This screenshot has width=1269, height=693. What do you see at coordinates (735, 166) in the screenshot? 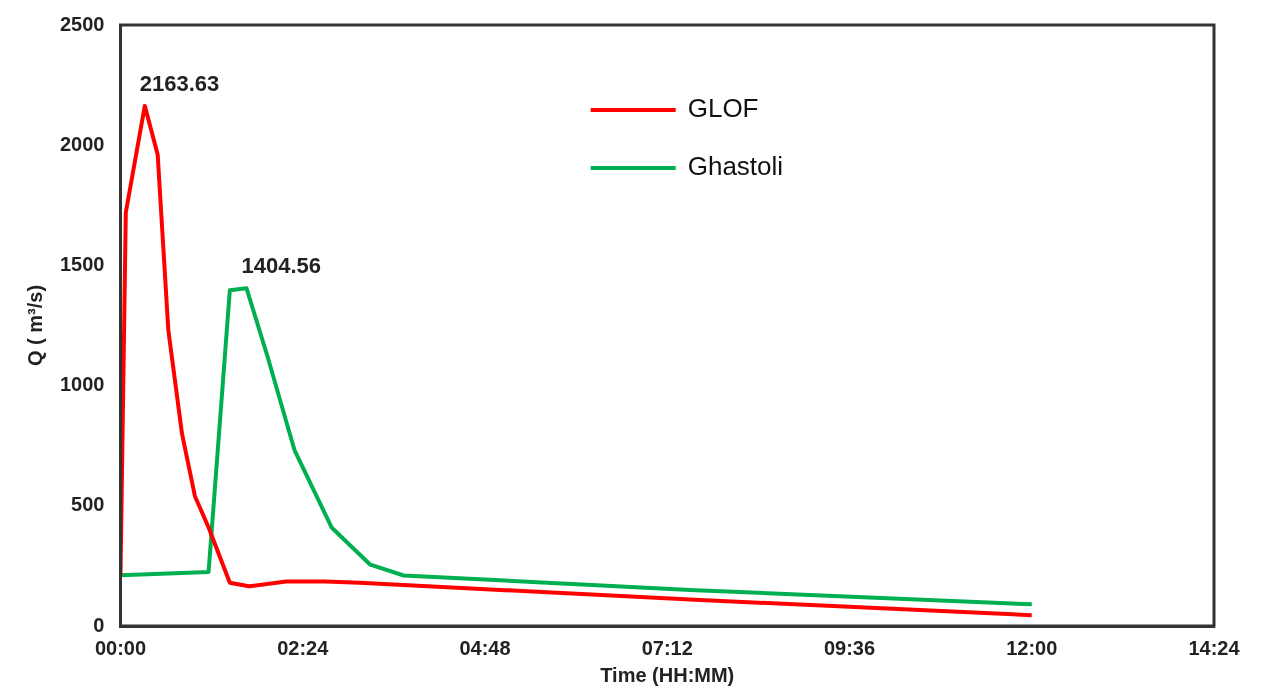
I see `legend-label: Ghastoli` at bounding box center [735, 166].